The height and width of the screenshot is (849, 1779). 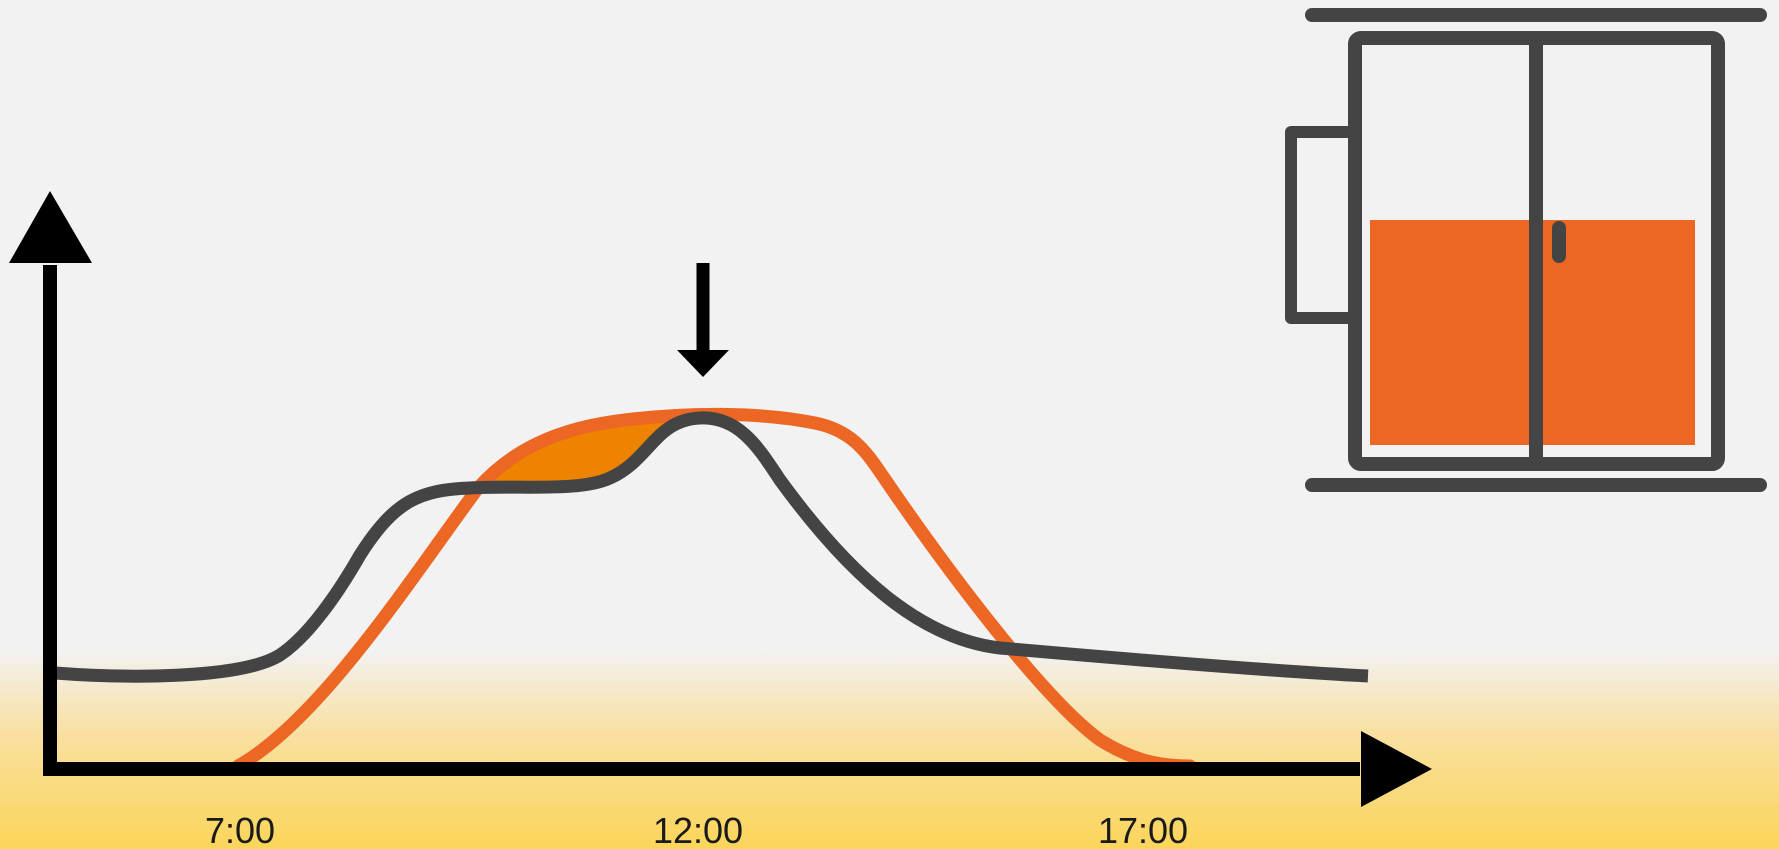 I want to click on y-axis-arrowhead, so click(x=50, y=227).